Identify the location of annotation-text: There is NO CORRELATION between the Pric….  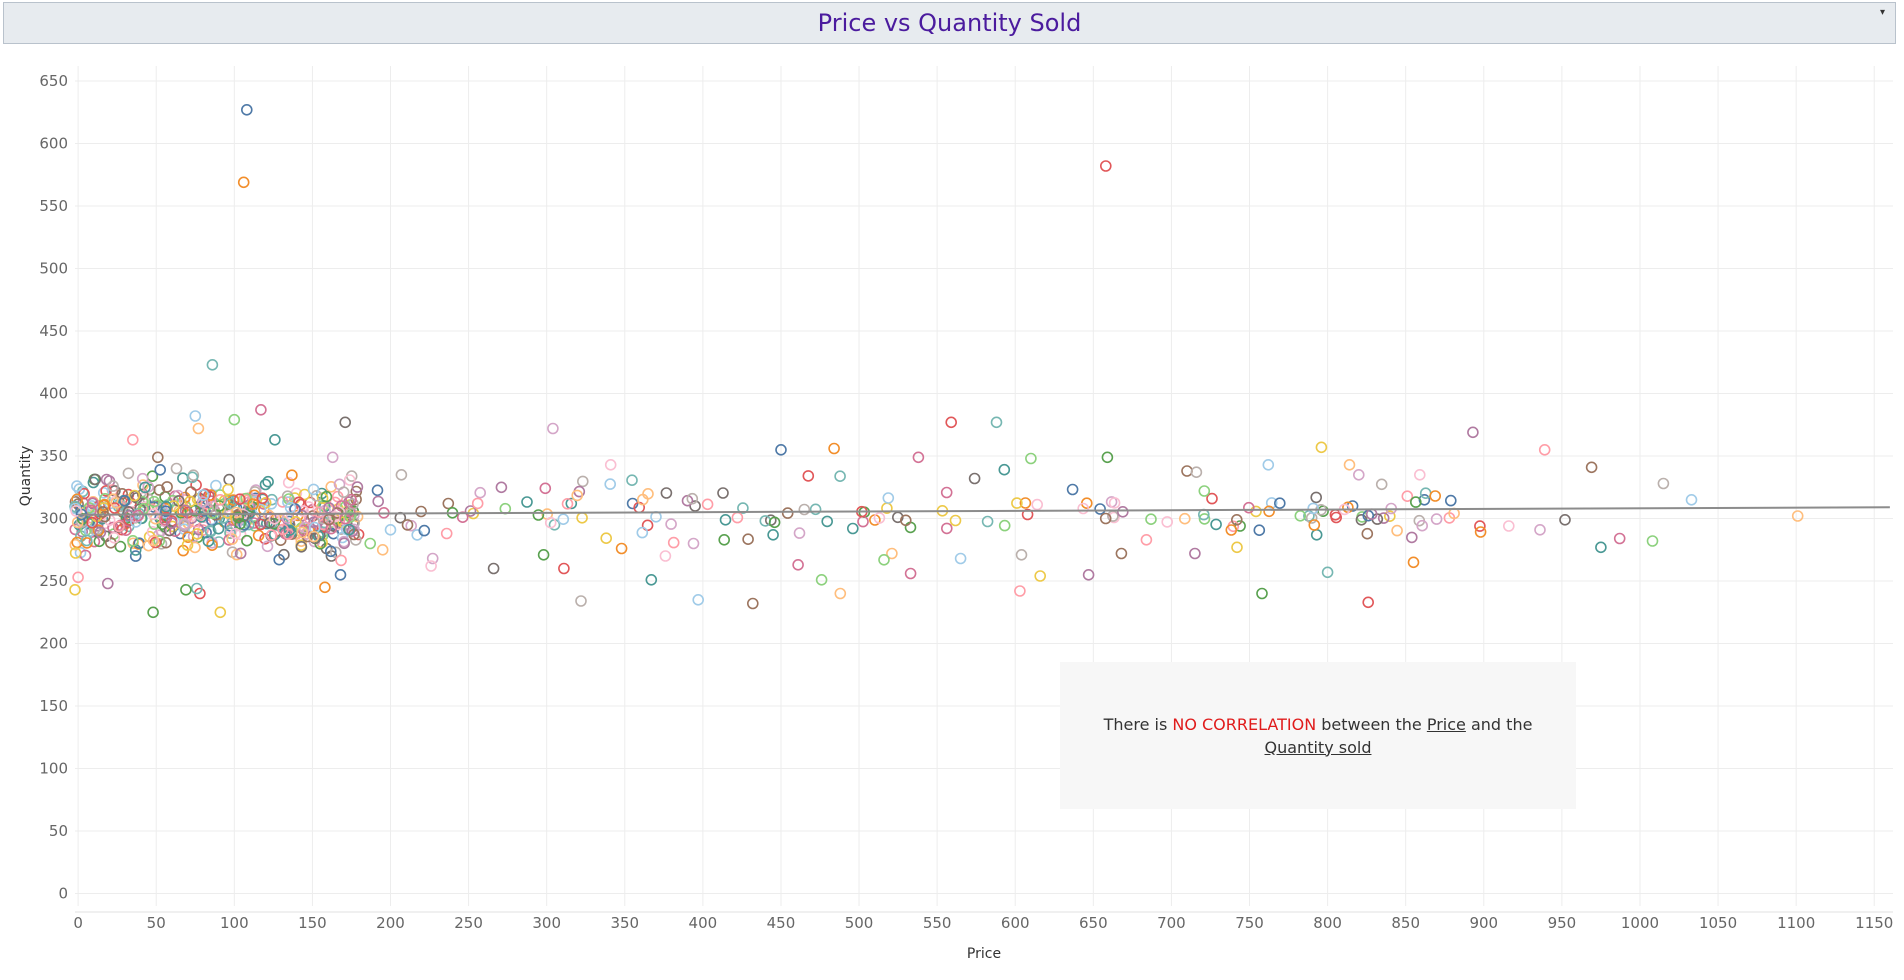
(1318, 736).